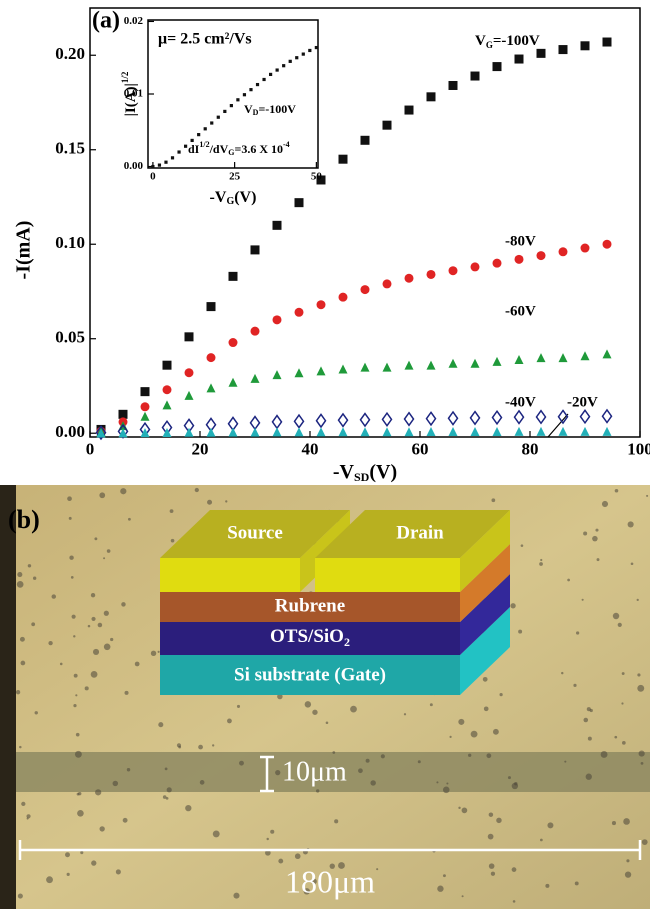 This screenshot has height=909, width=650. Describe the element at coordinates (231, 152) in the screenshot. I see `slope-4: G` at that location.